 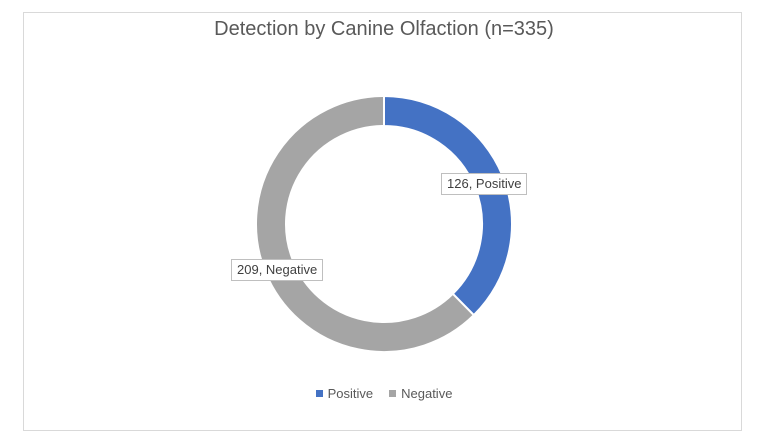 I want to click on legend-item-negative: Negative, so click(x=420, y=393).